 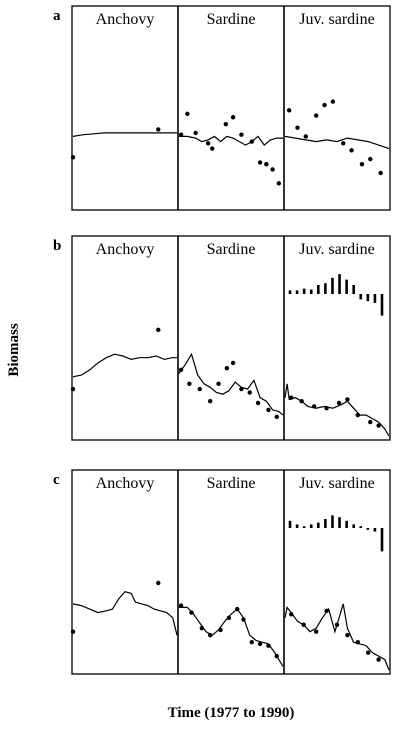 I want to click on panel-a-1: Anchovy, so click(x=123, y=85).